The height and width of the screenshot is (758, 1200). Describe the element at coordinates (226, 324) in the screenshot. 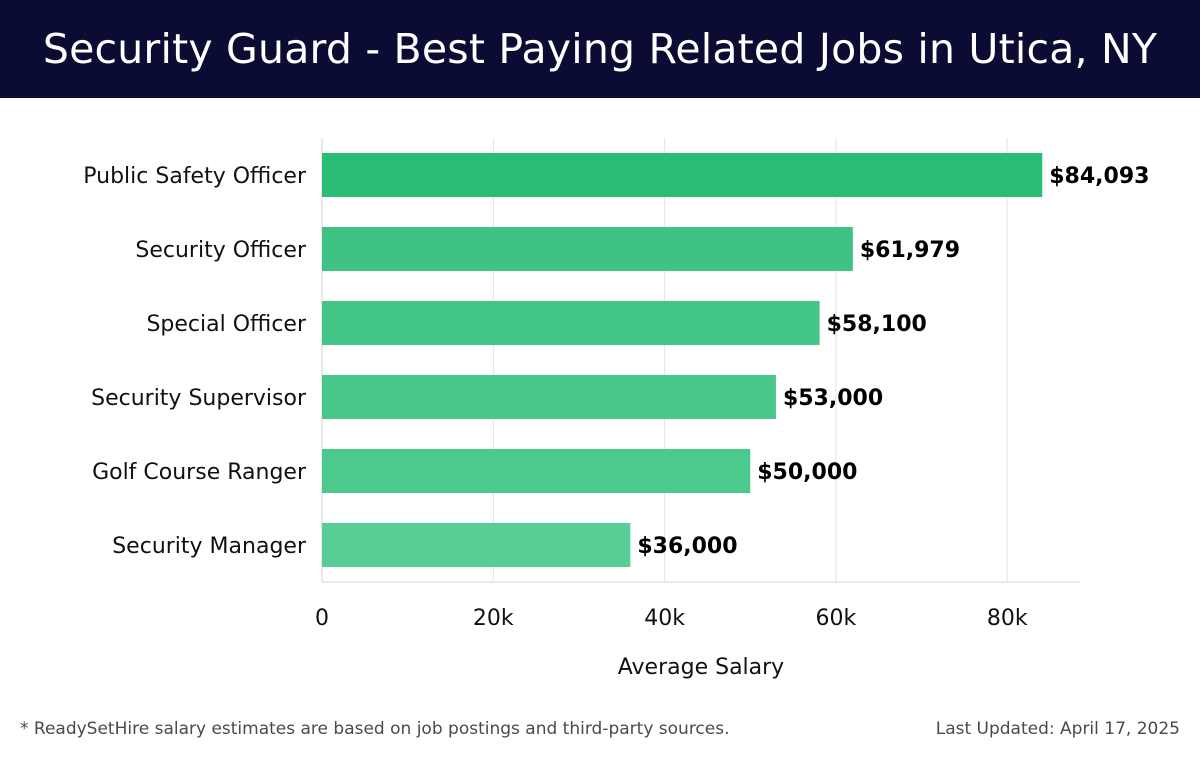

I see `category-label: Special Officer` at that location.